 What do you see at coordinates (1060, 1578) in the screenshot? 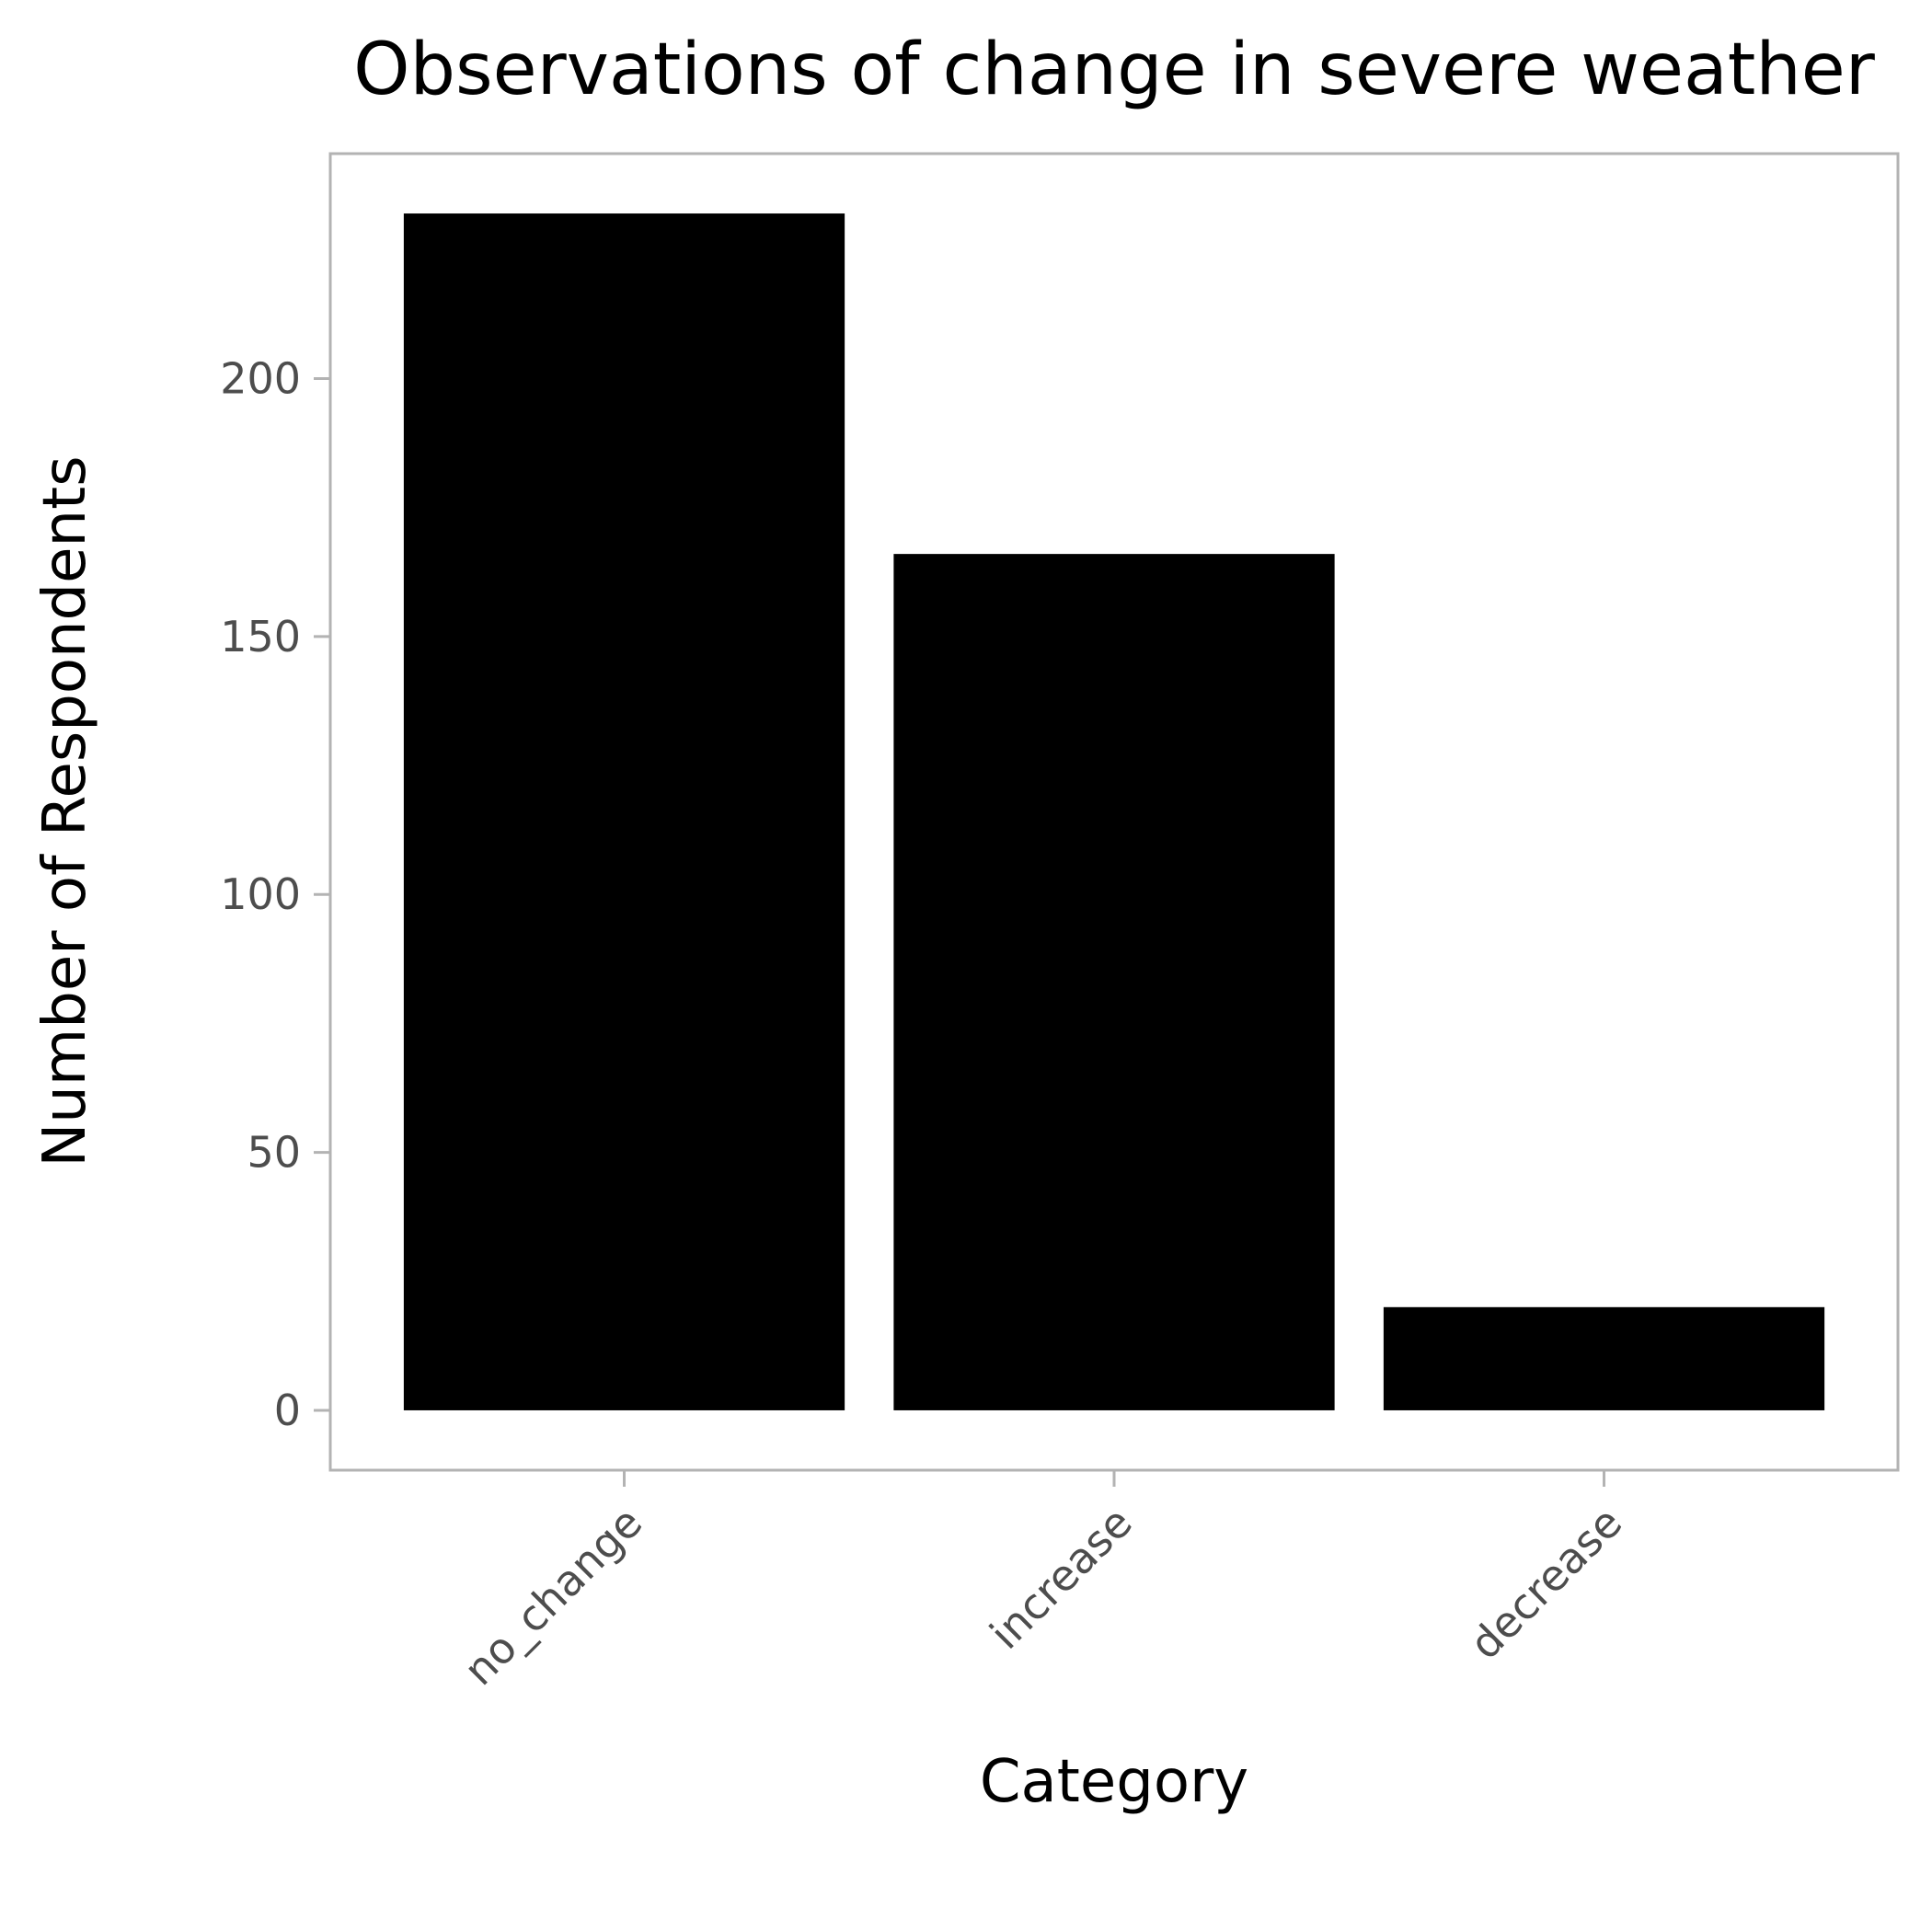
I see `x-tick-label: increase` at bounding box center [1060, 1578].